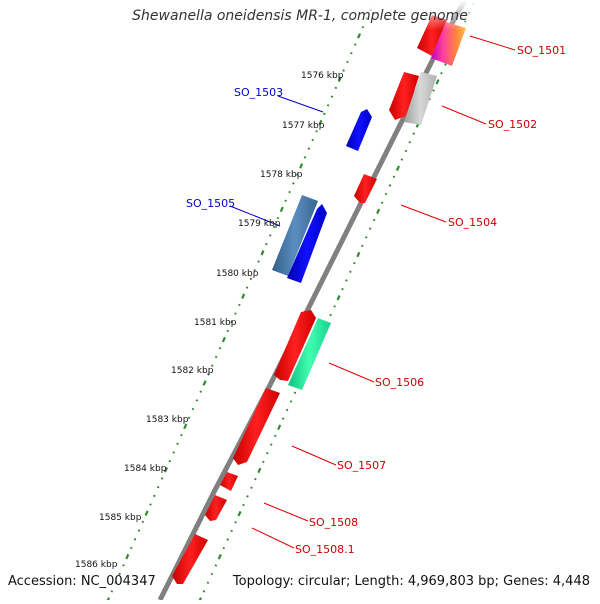 This screenshot has height=604, width=600. I want to click on cds-so1502-grey, so click(420, 98).